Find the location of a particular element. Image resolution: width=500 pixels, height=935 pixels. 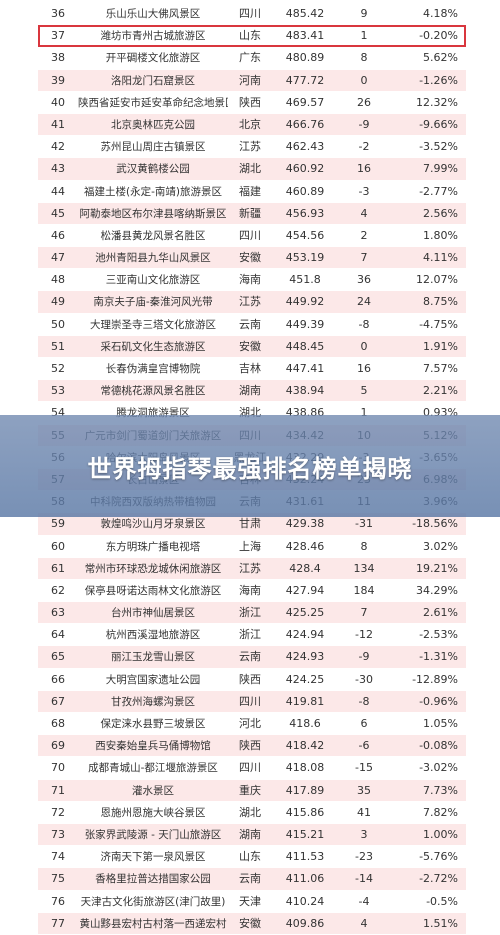

rank-cell: 61 is located at coordinates (58, 568).